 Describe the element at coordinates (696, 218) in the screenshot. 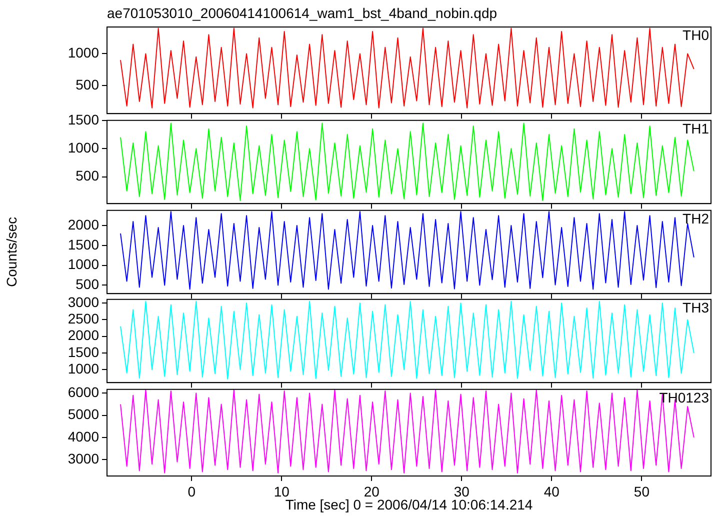

I see `series-label: TH2` at that location.